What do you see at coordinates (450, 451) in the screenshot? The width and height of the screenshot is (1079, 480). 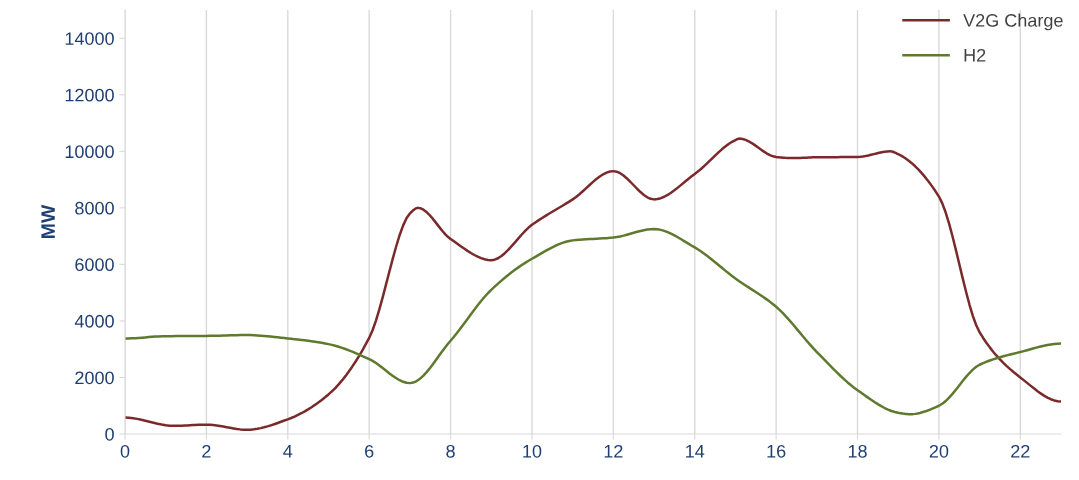 I see `x-tick-label: 8` at bounding box center [450, 451].